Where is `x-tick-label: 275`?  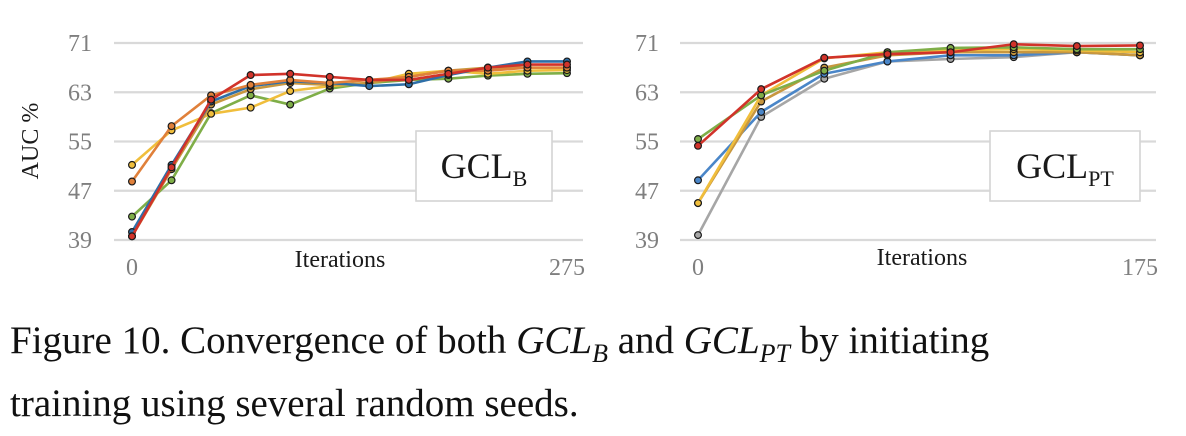
x-tick-label: 275 is located at coordinates (567, 268).